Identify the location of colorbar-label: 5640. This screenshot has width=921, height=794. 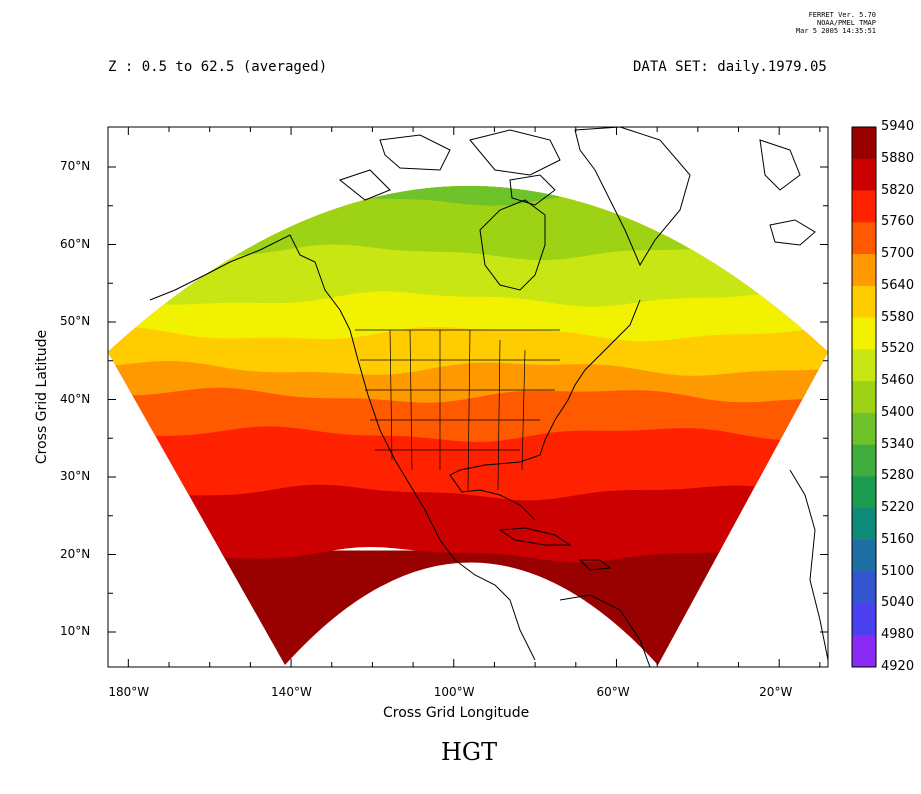
(898, 285).